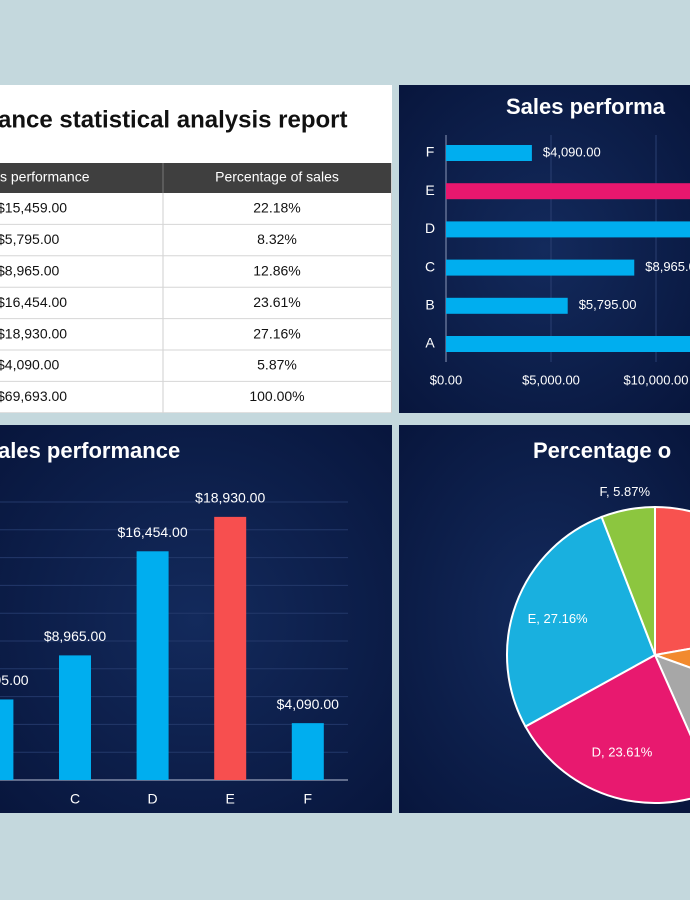  What do you see at coordinates (276, 271) in the screenshot?
I see `table-cell: 12.86%` at bounding box center [276, 271].